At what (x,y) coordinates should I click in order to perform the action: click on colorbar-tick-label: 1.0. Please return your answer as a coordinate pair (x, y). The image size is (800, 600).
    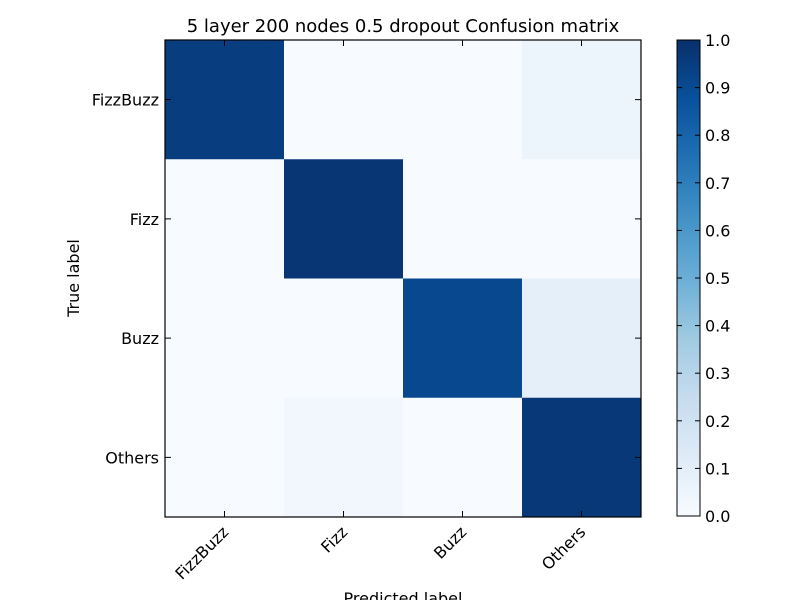
    Looking at the image, I should click on (717, 40).